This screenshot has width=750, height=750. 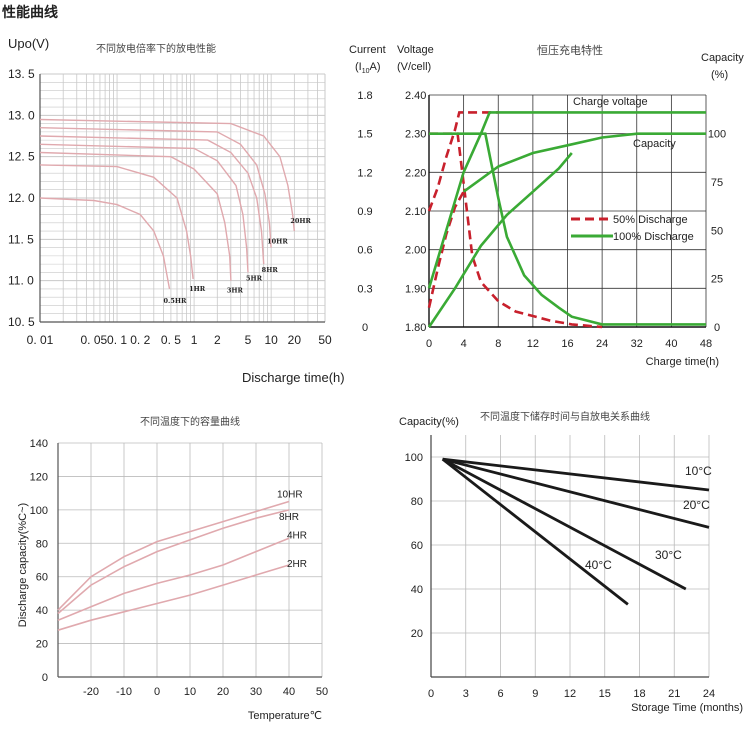 What do you see at coordinates (717, 328) in the screenshot?
I see `capacity-tick-label: 0` at bounding box center [717, 328].